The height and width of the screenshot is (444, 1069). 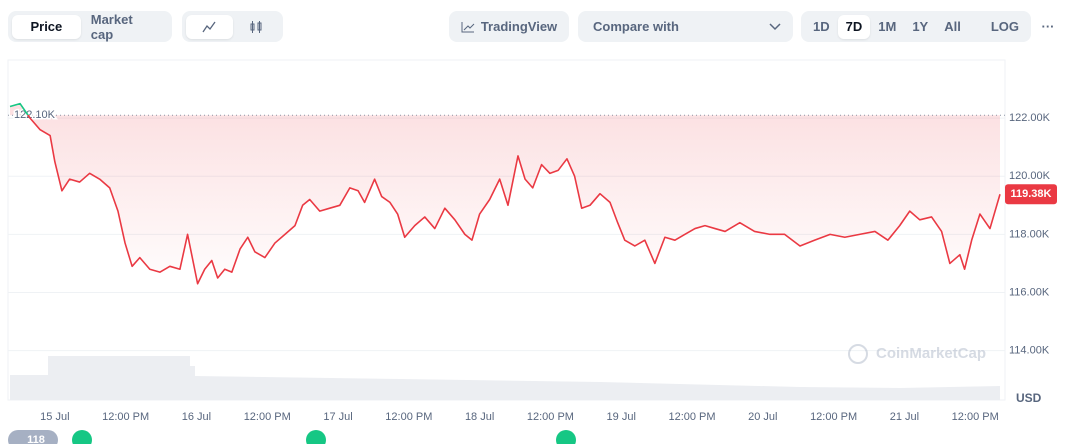 What do you see at coordinates (636, 26) in the screenshot?
I see `compare-label: Compare with` at bounding box center [636, 26].